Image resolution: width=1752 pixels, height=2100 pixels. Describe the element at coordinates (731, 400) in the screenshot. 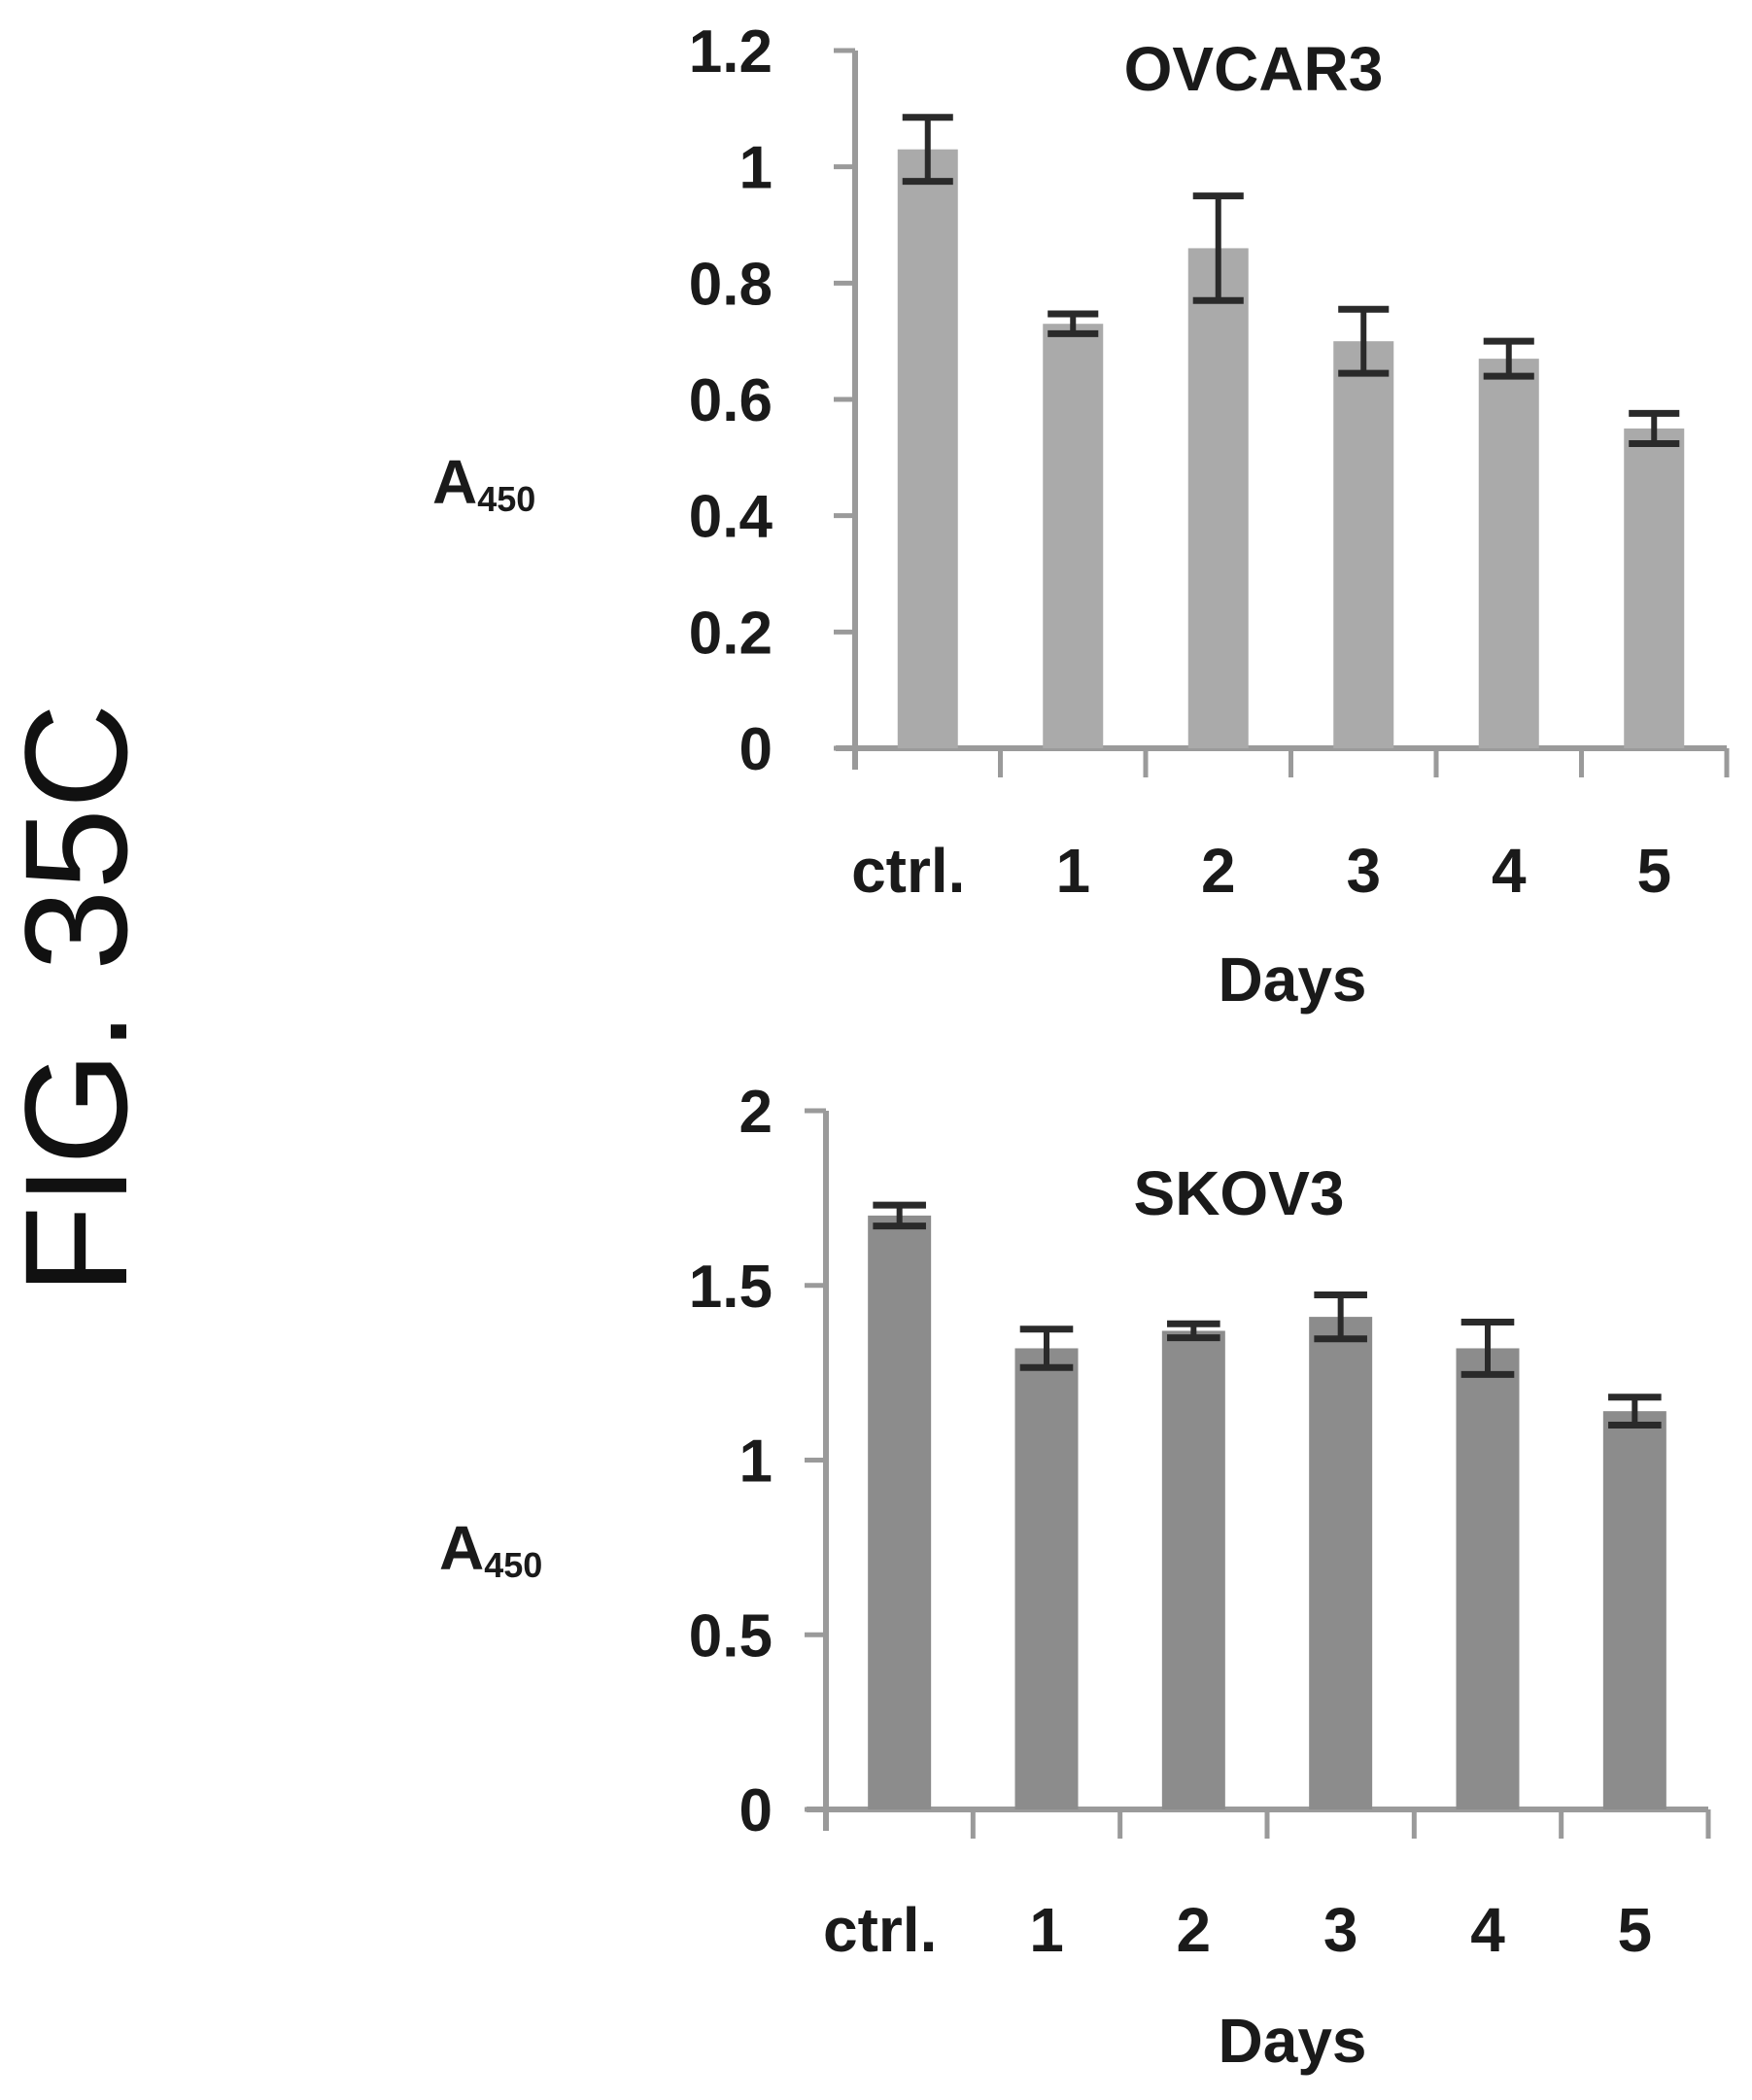

I see `y-tick-label: 0.6` at that location.